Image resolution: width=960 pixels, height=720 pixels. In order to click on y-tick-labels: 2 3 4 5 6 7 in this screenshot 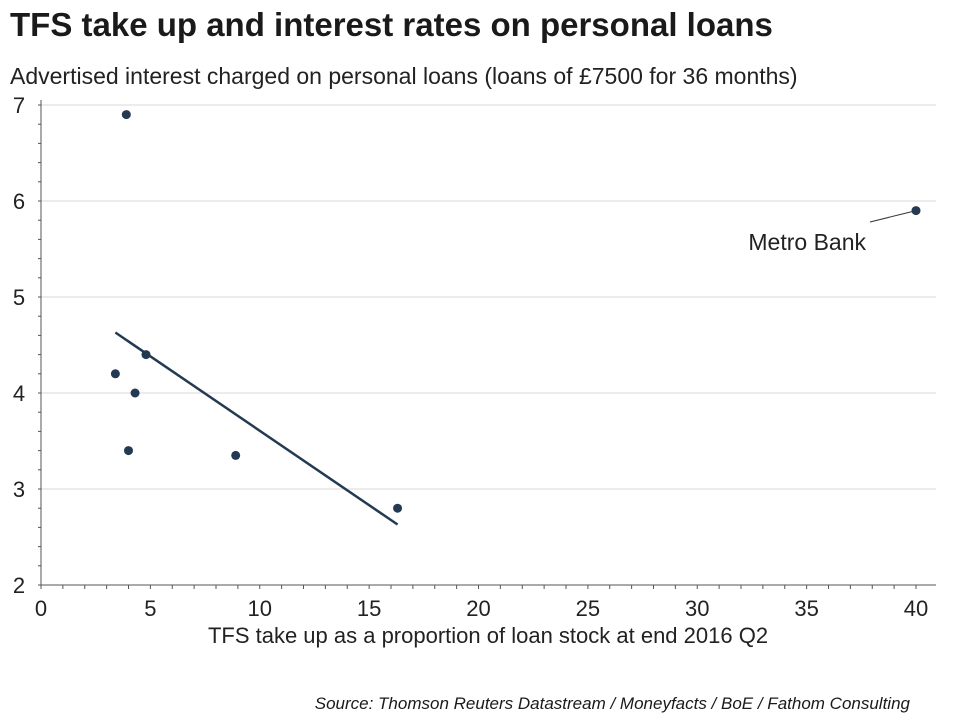, I will do `click(19, 345)`.